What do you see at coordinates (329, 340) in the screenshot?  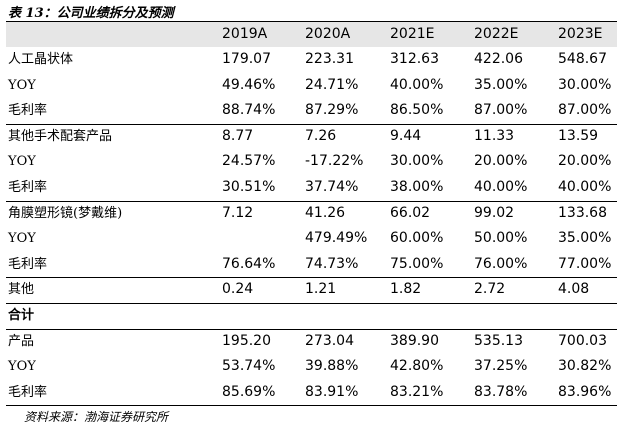 I see `cell: 273.04` at bounding box center [329, 340].